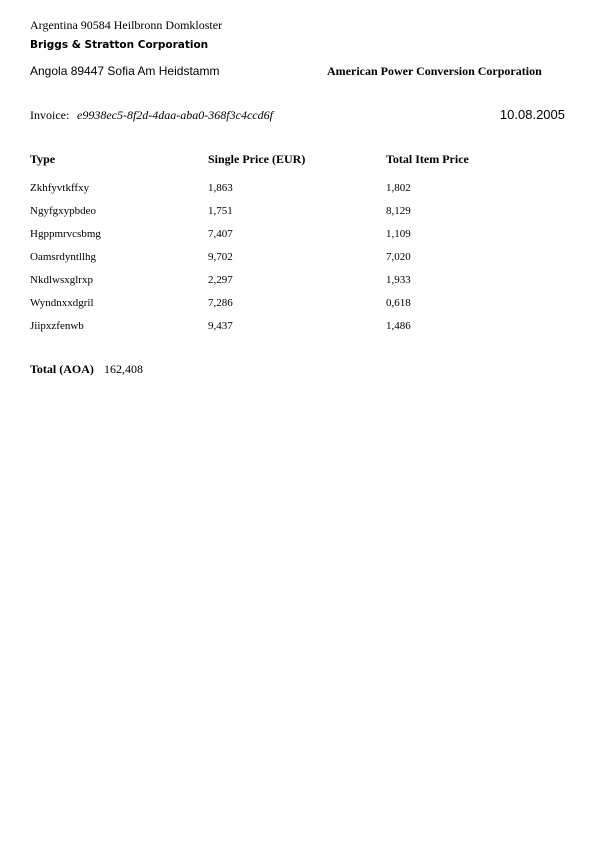  What do you see at coordinates (434, 71) in the screenshot?
I see `recipient-name: American Power Conversion Corporation` at bounding box center [434, 71].